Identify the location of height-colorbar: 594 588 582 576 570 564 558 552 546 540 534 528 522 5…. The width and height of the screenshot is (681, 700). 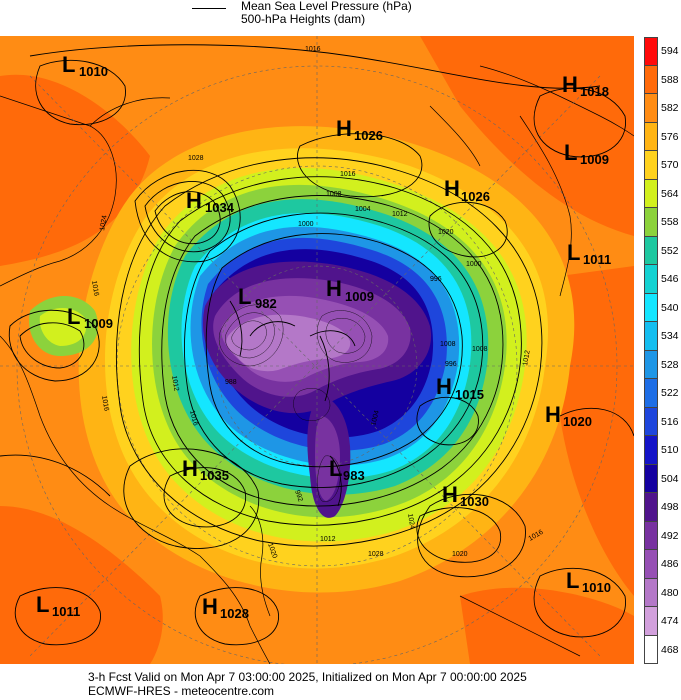
(662, 351).